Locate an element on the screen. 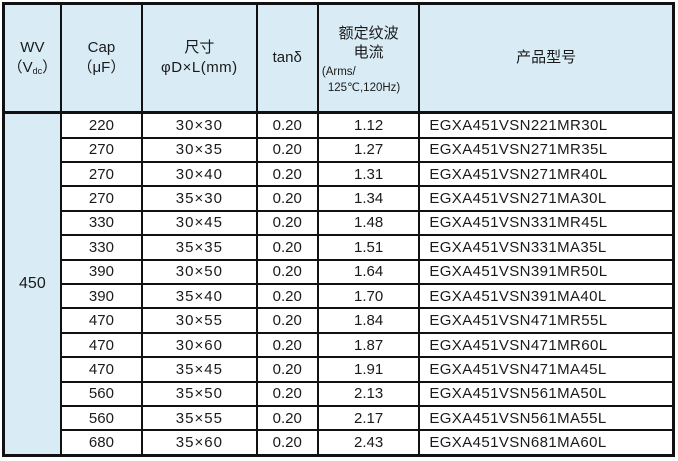  size-label: 尺寸 is located at coordinates (199, 47).